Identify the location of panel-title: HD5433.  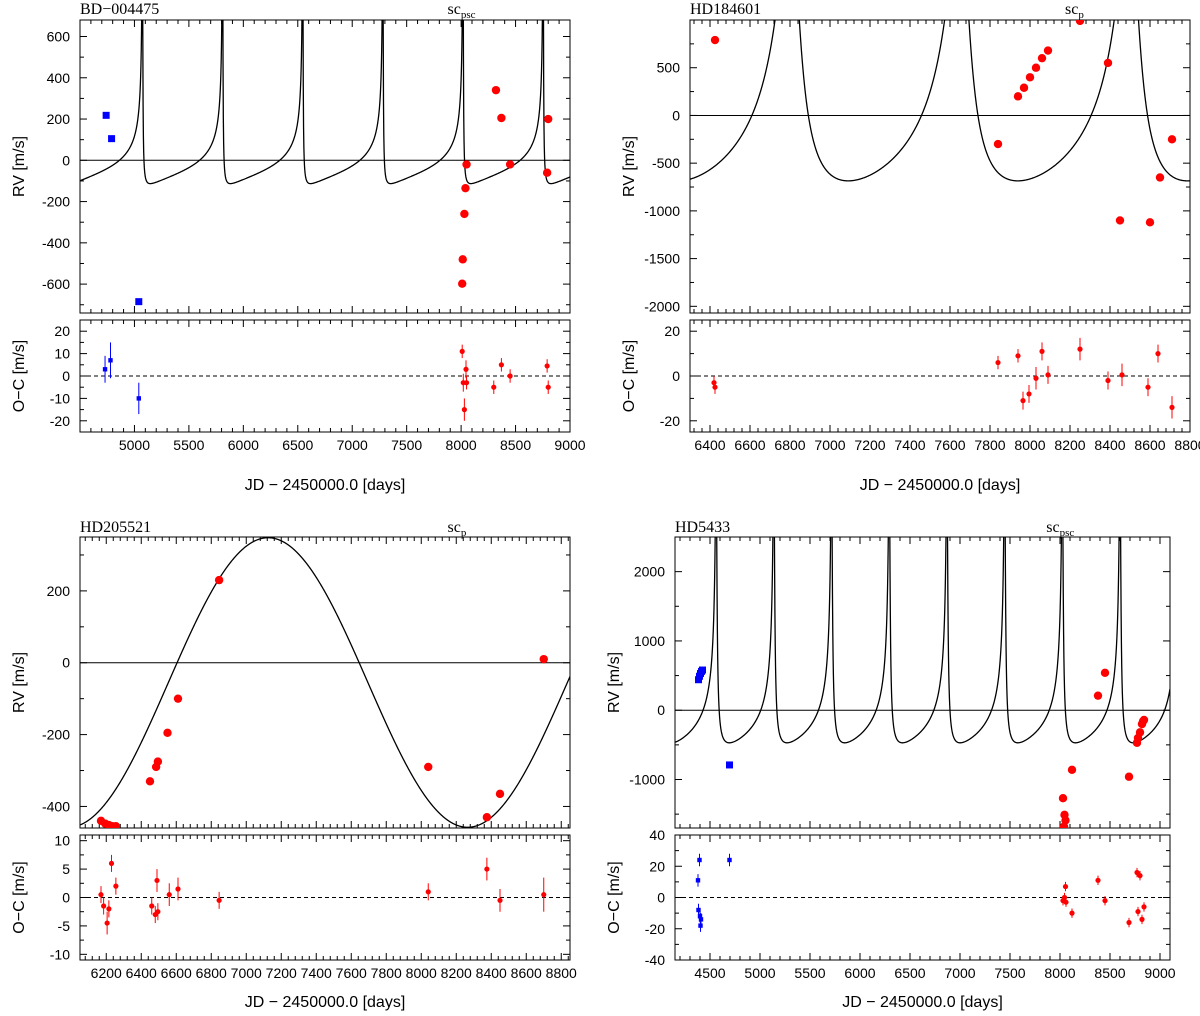
(702, 527).